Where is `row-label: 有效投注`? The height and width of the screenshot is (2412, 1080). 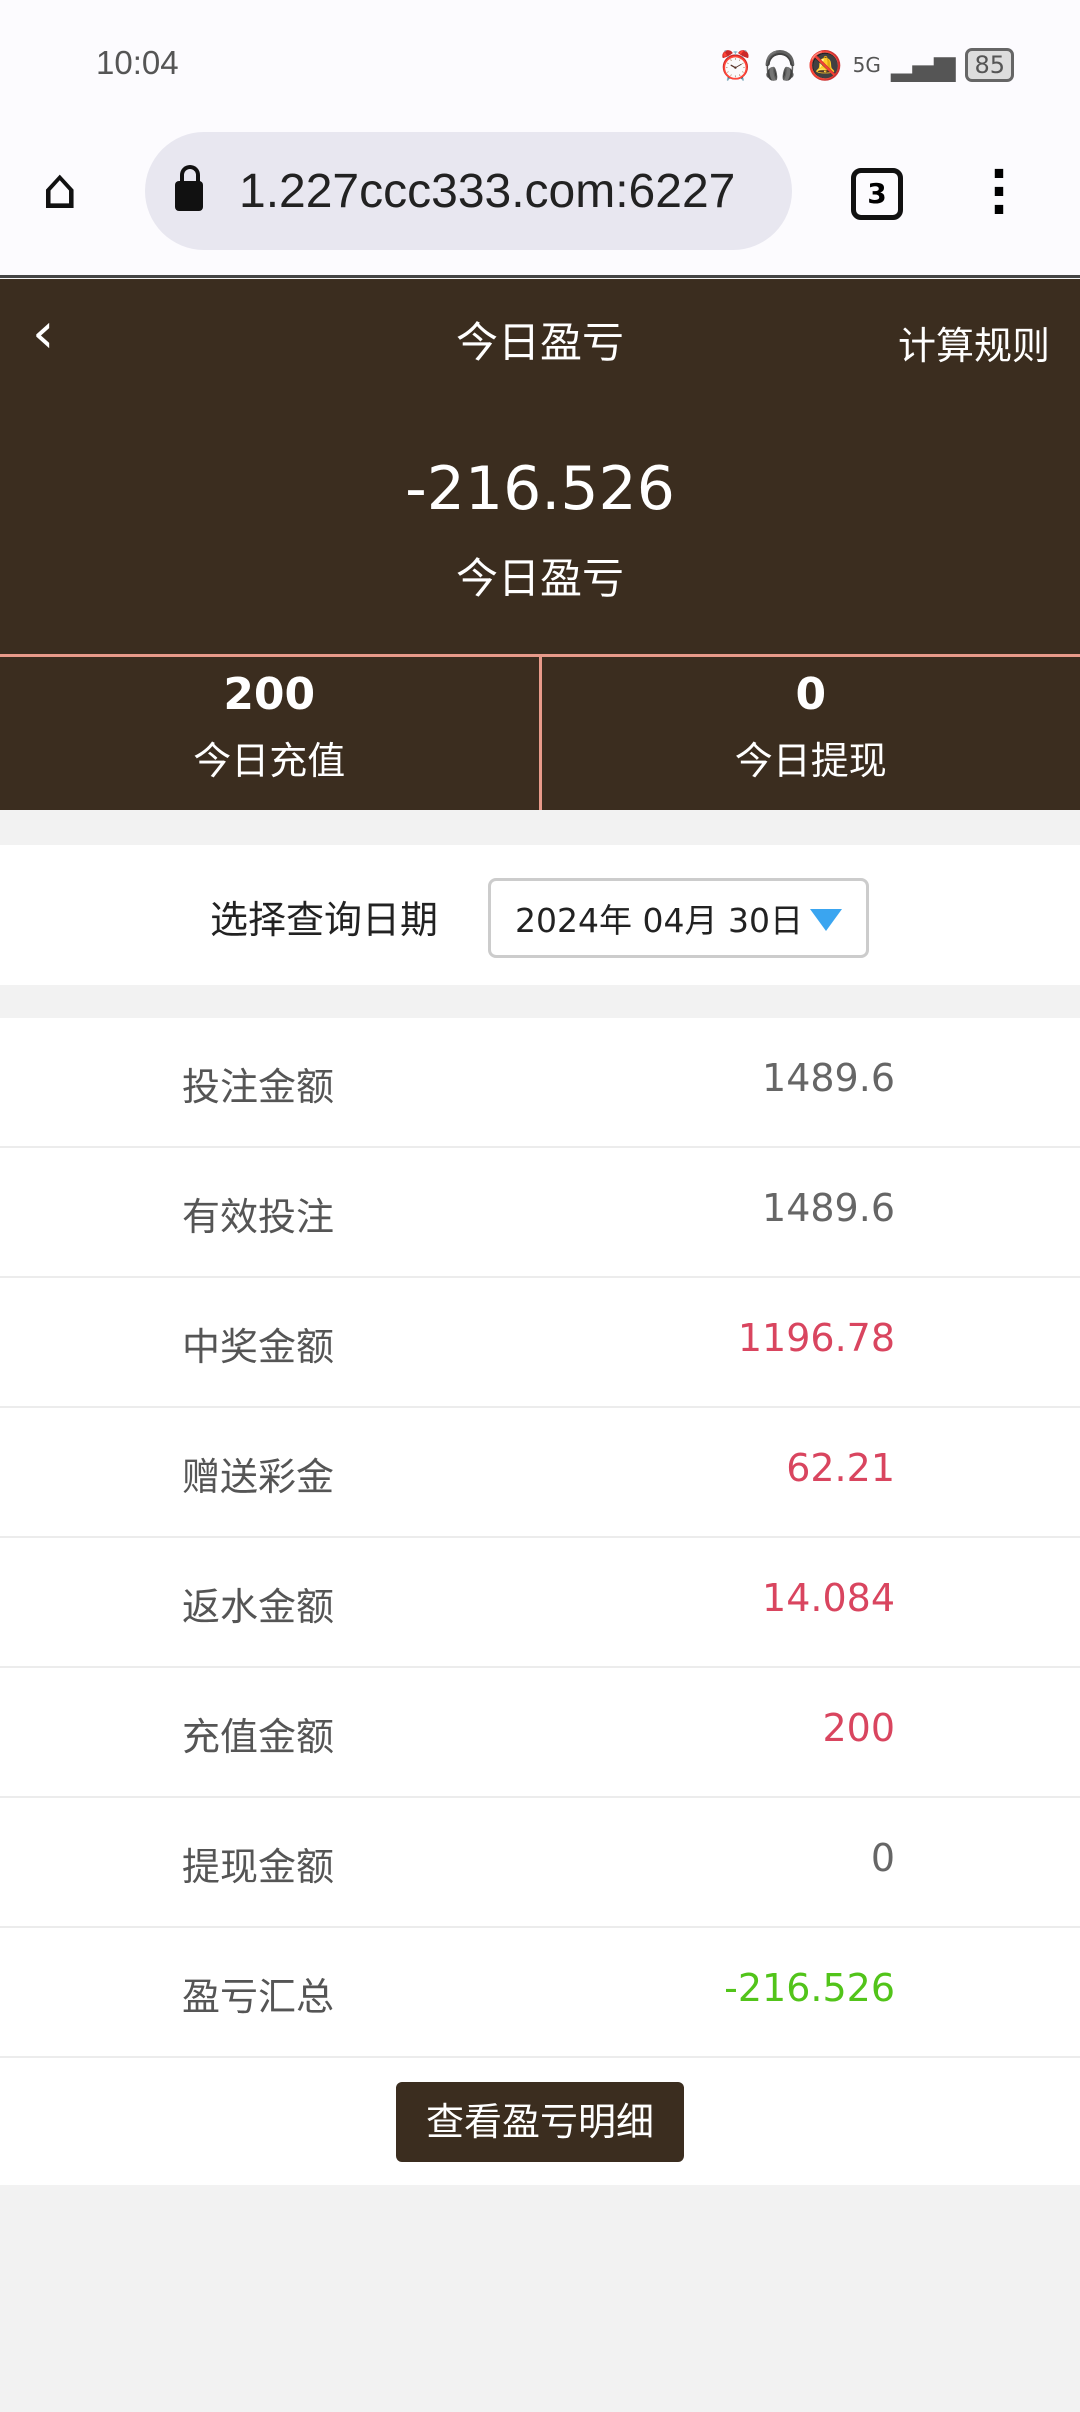 row-label: 有效投注 is located at coordinates (258, 1217).